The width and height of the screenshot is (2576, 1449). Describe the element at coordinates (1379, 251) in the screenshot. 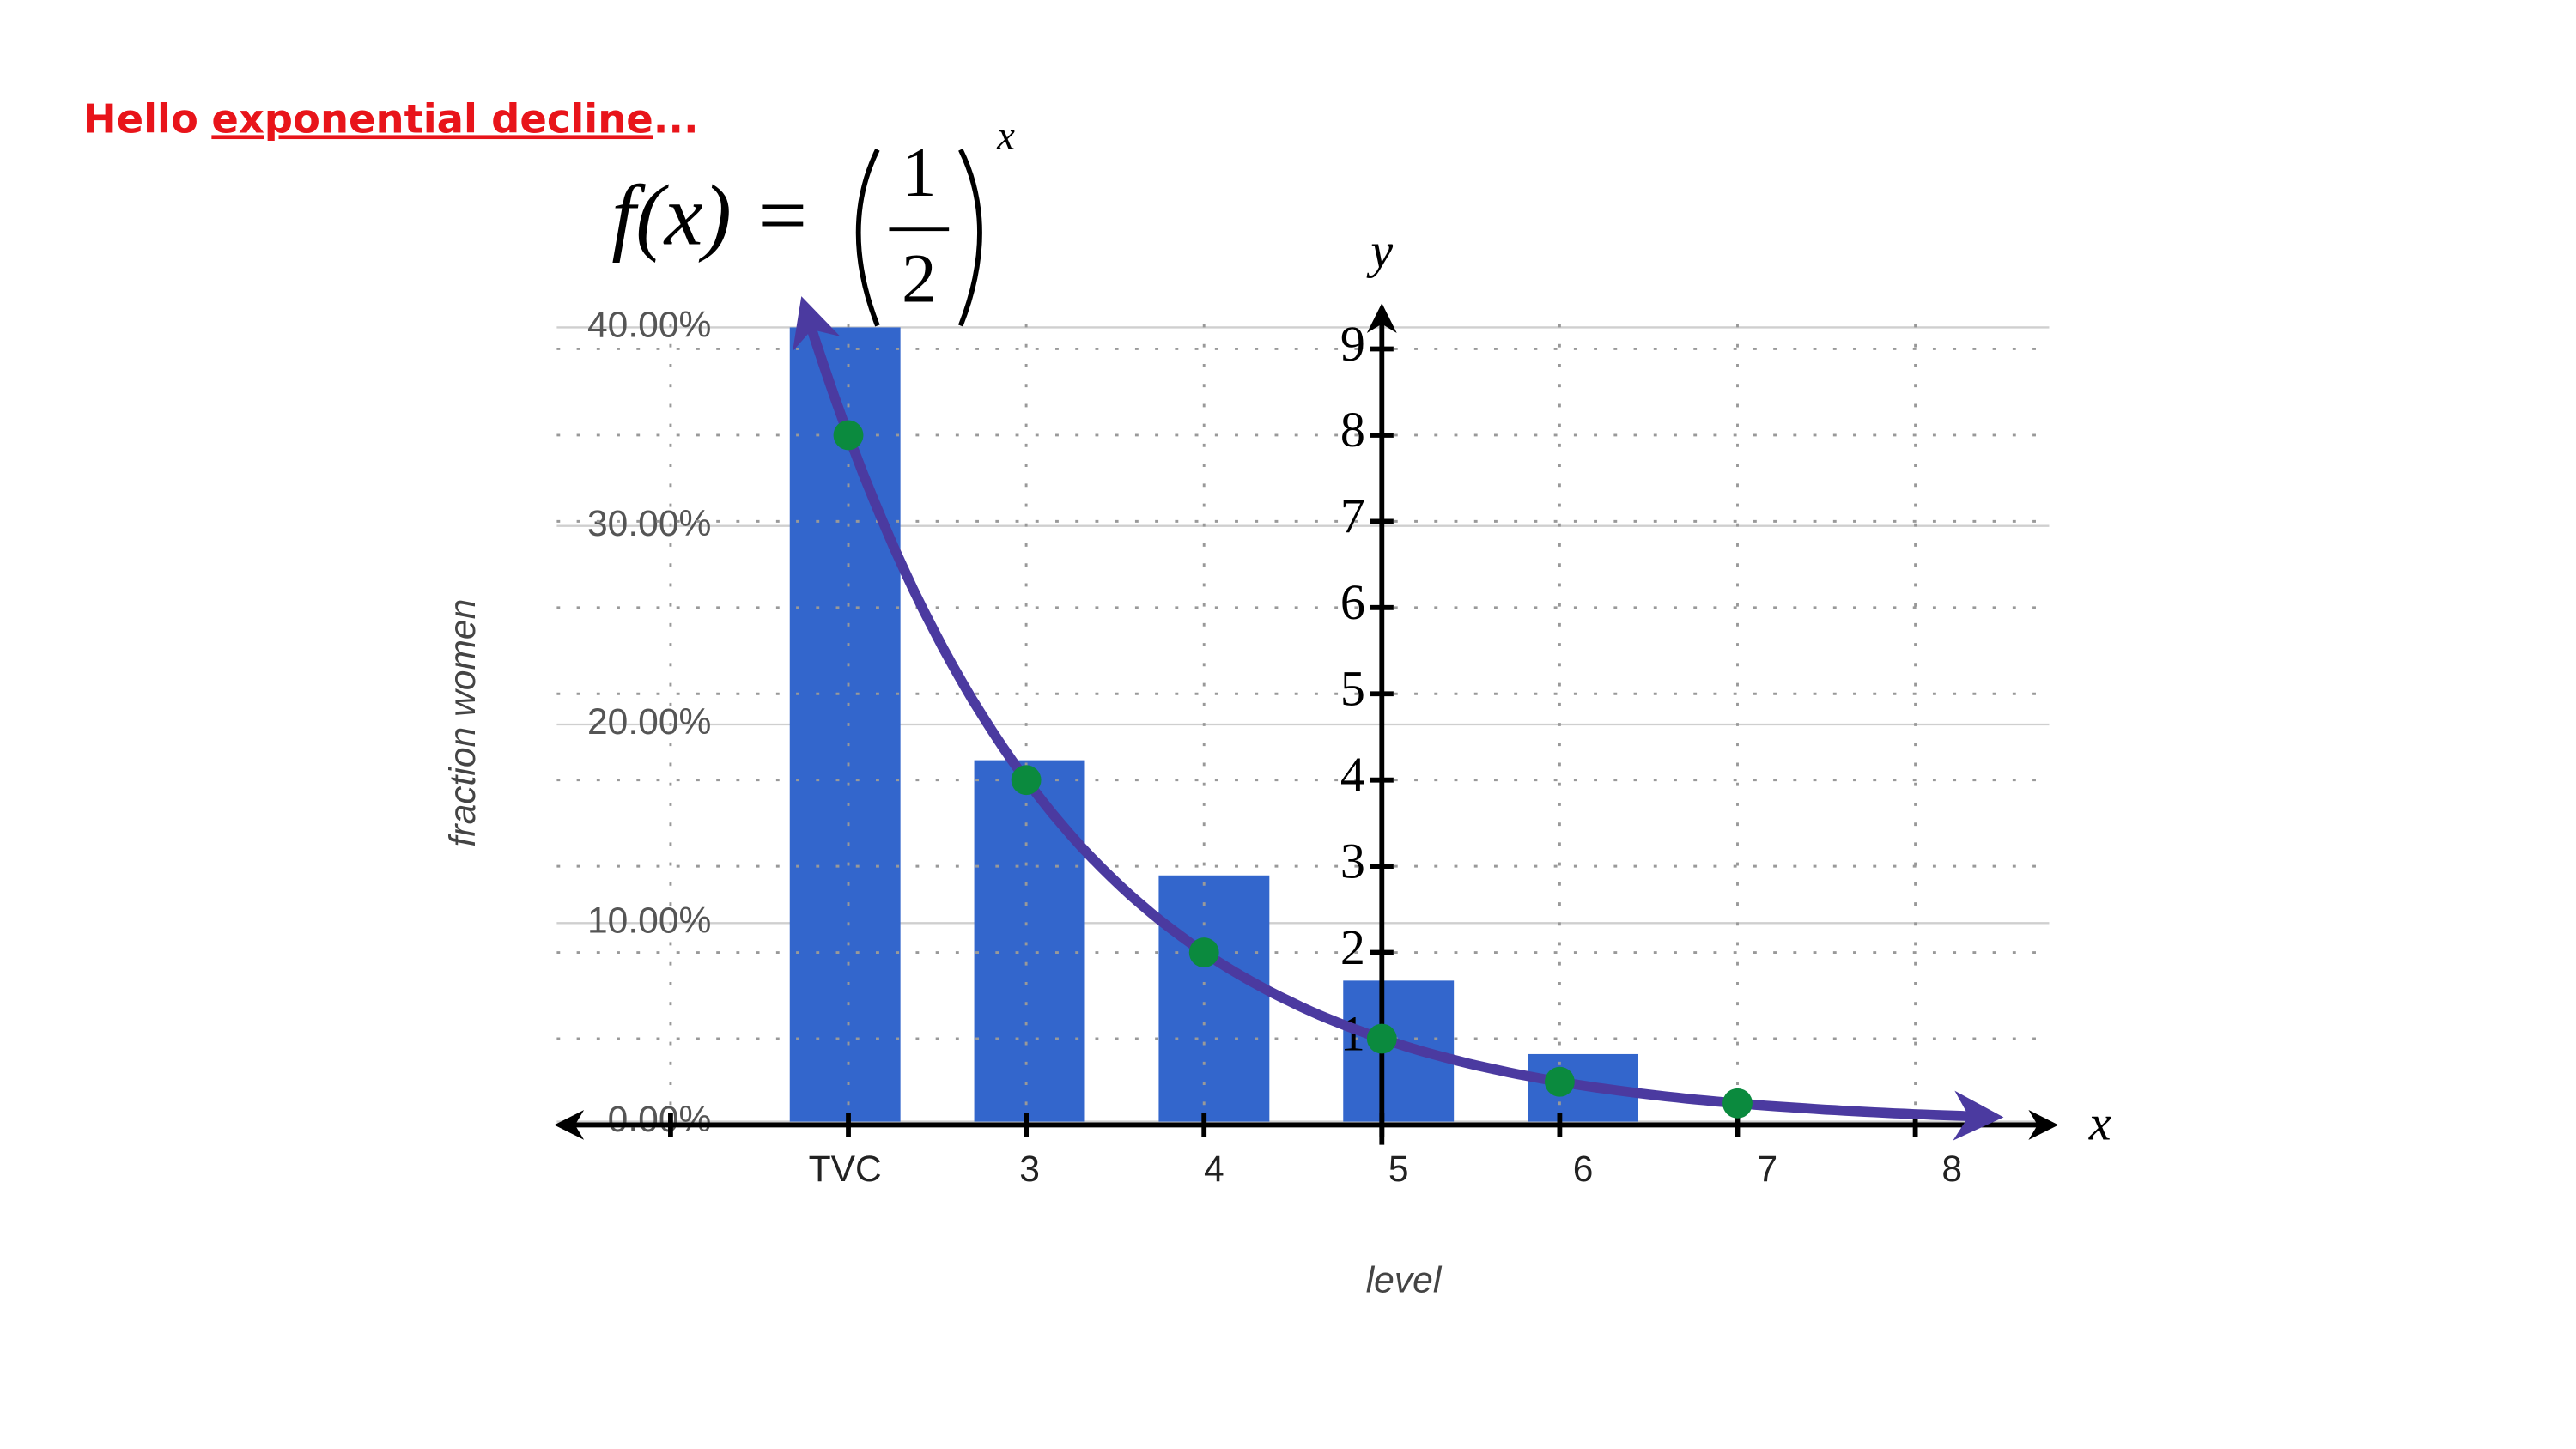

I see `y-axis-label: y` at that location.